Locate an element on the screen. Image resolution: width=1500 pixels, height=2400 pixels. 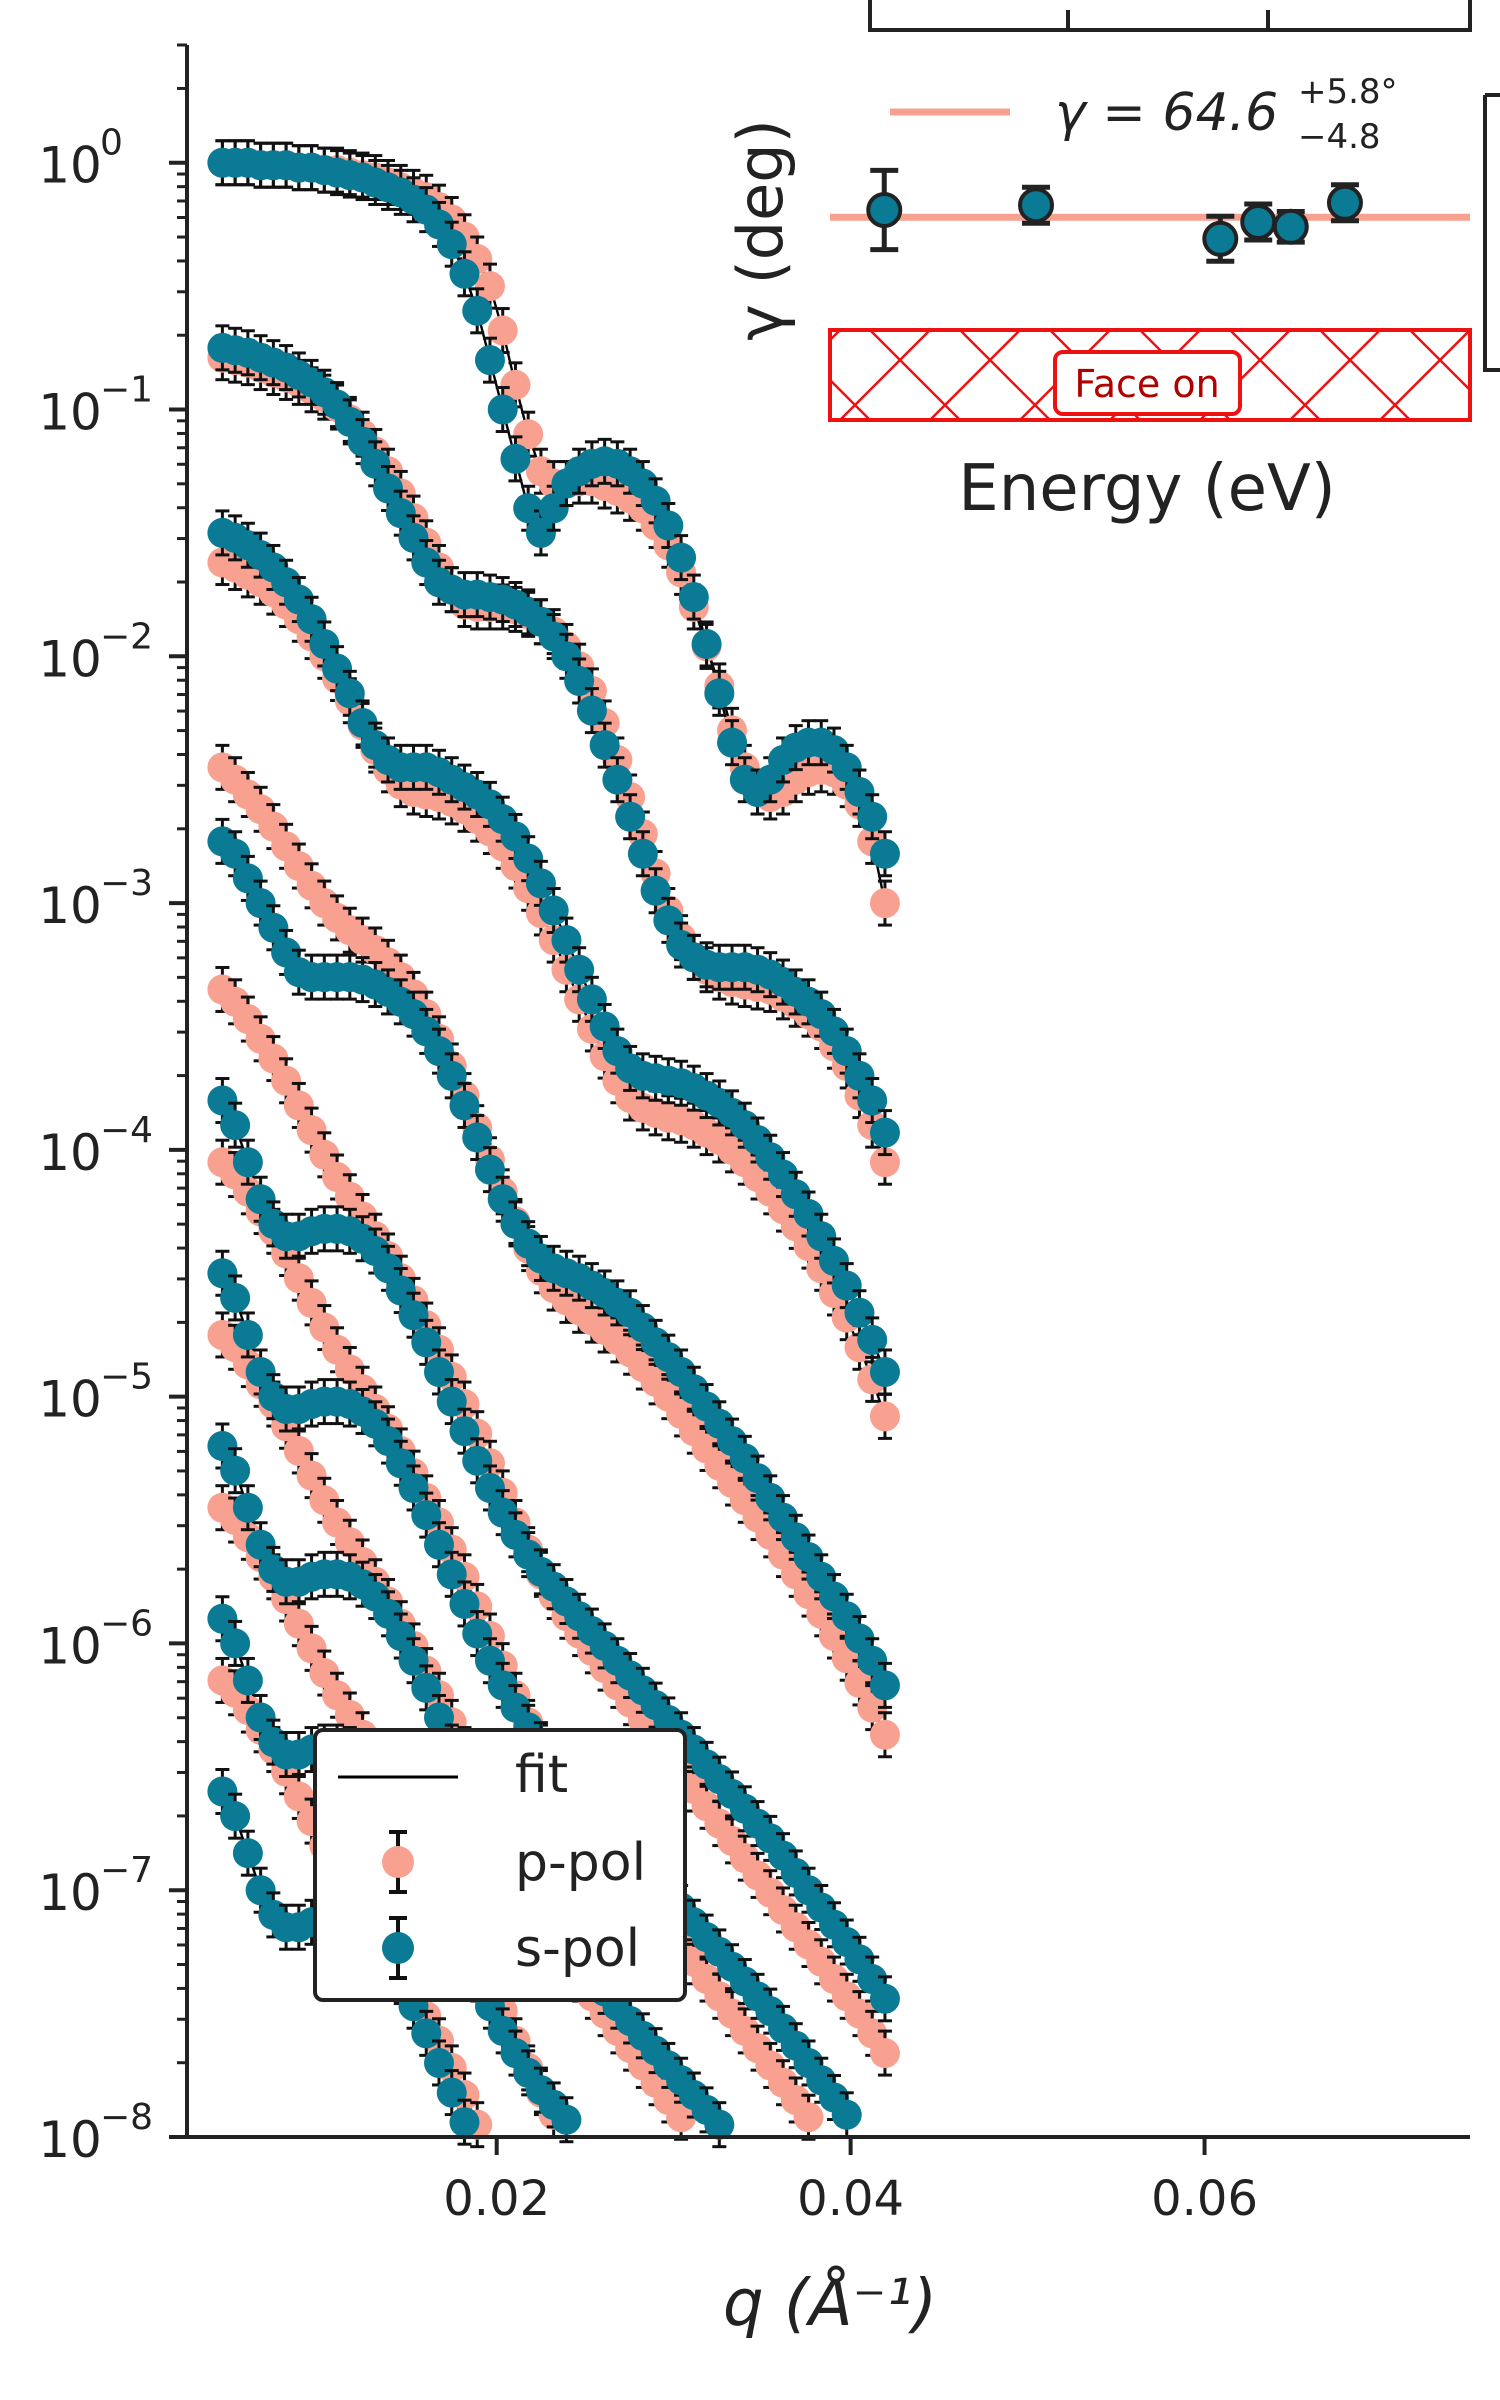
inset-legend-sup: +5.8° is located at coordinates (1348, 92).